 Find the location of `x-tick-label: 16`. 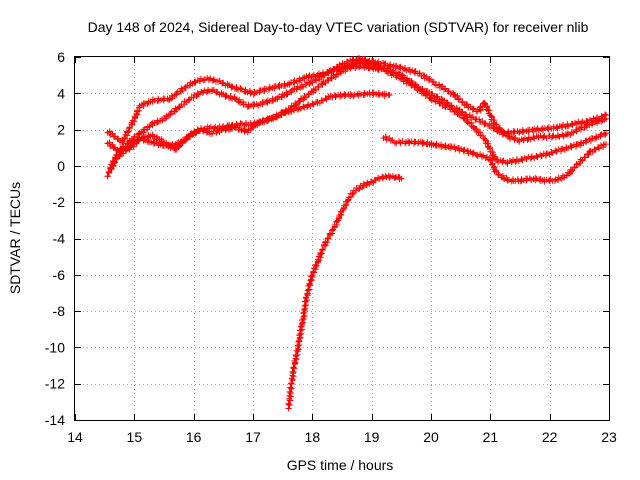

x-tick-label: 16 is located at coordinates (194, 437).